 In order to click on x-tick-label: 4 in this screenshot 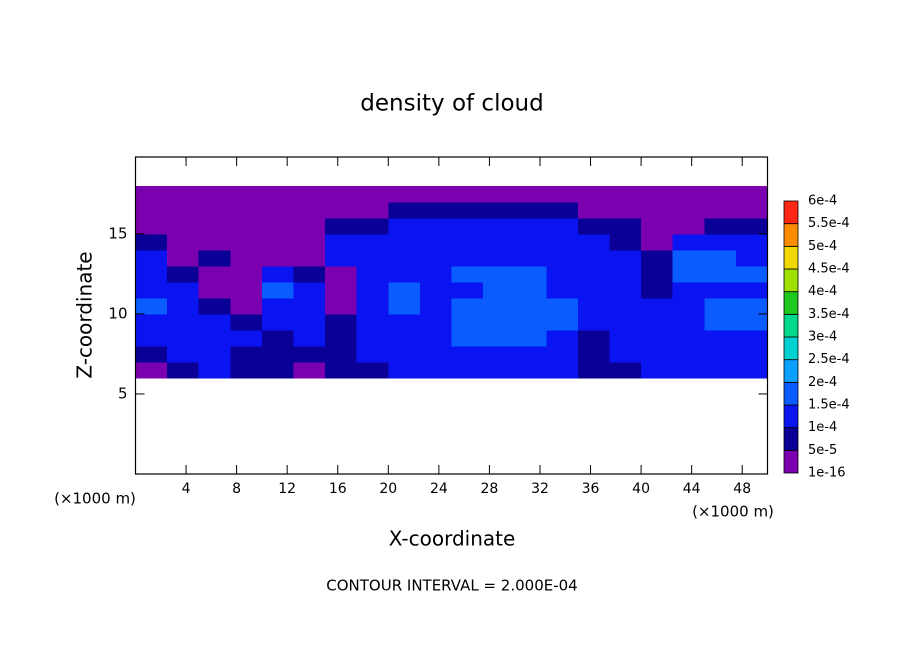, I will do `click(186, 489)`.